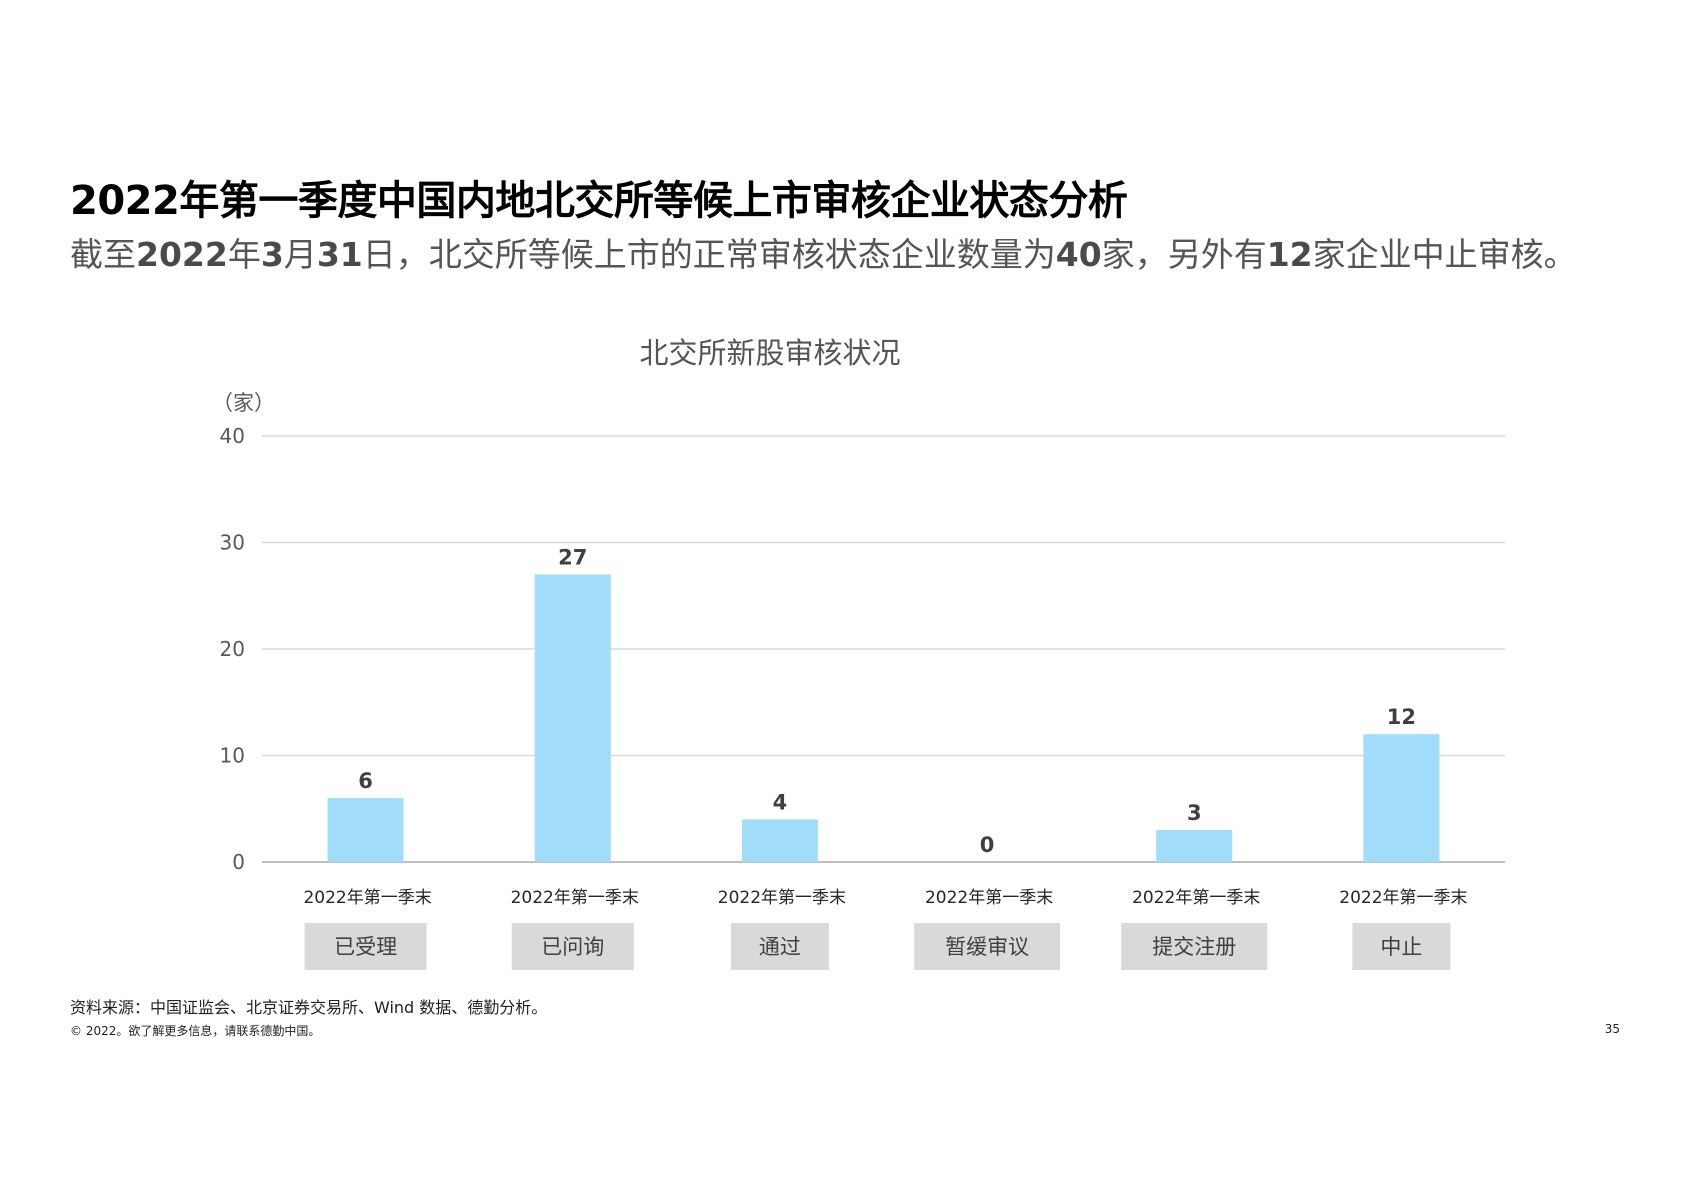  I want to click on subtitle-day: 31, so click(339, 254).